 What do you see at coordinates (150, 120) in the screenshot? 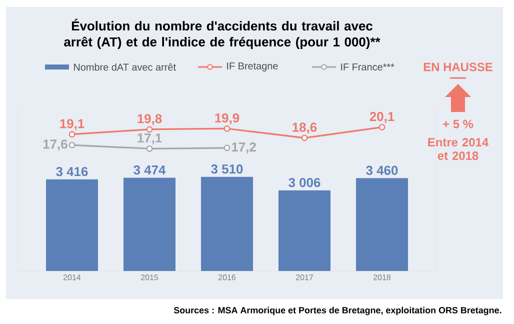
I see `data-label: 19,8` at bounding box center [150, 120].